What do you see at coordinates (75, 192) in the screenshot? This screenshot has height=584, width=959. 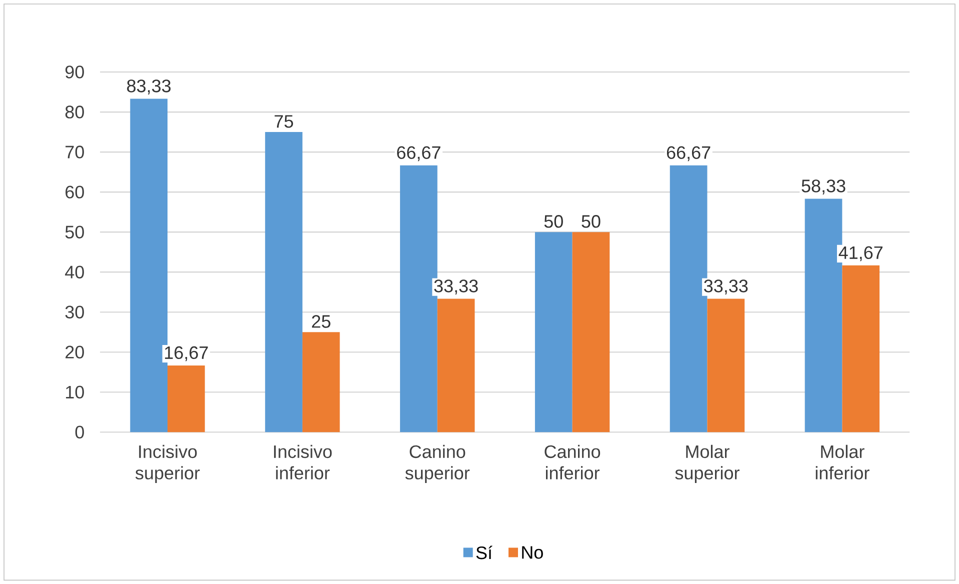 I see `y-tick-label: 60` at bounding box center [75, 192].